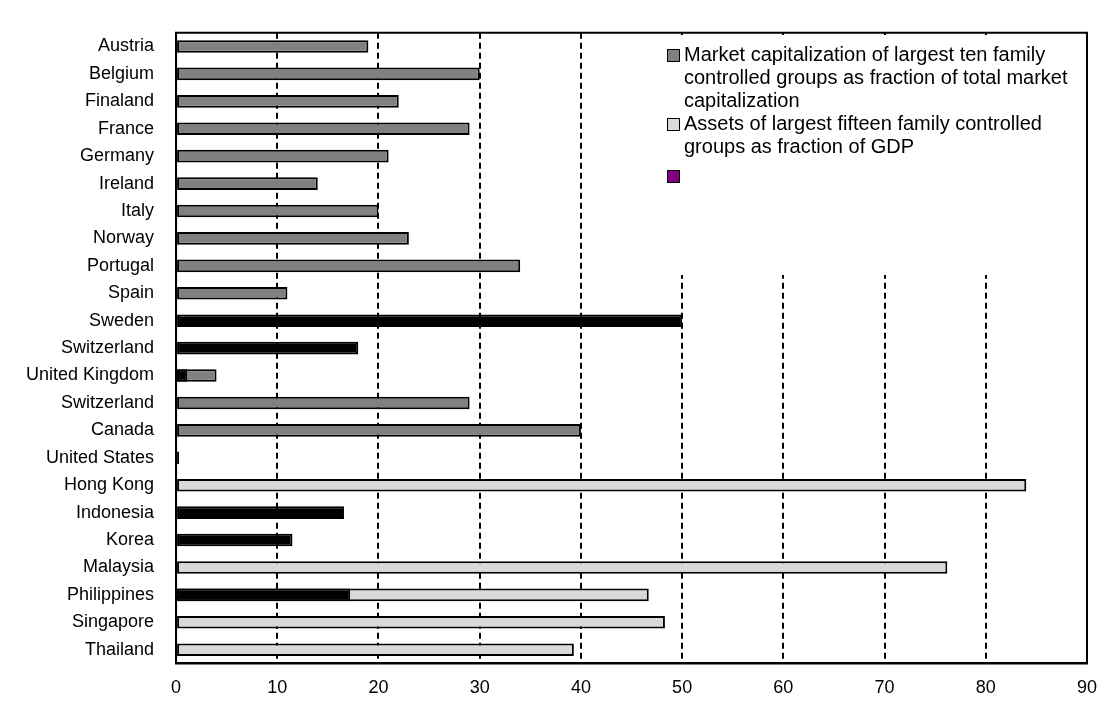 The height and width of the screenshot is (715, 1111). What do you see at coordinates (120, 648) in the screenshot?
I see `y-tick-label: Thailand` at bounding box center [120, 648].